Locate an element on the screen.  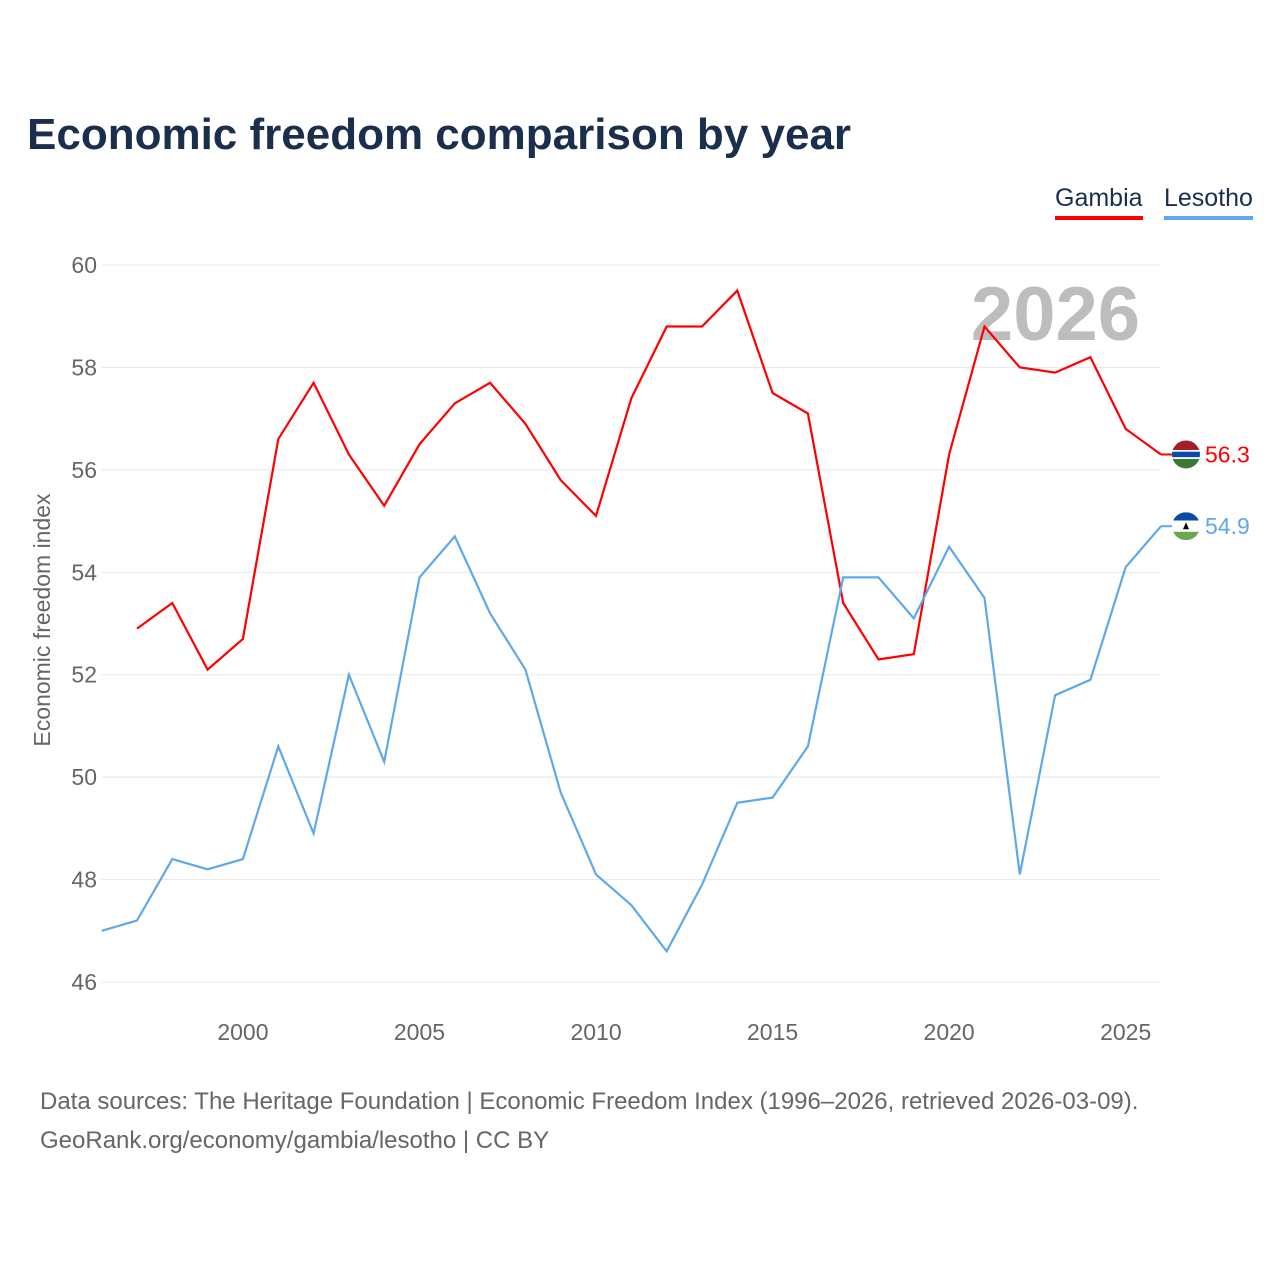
gambia-flag-icon is located at coordinates (1186, 454).